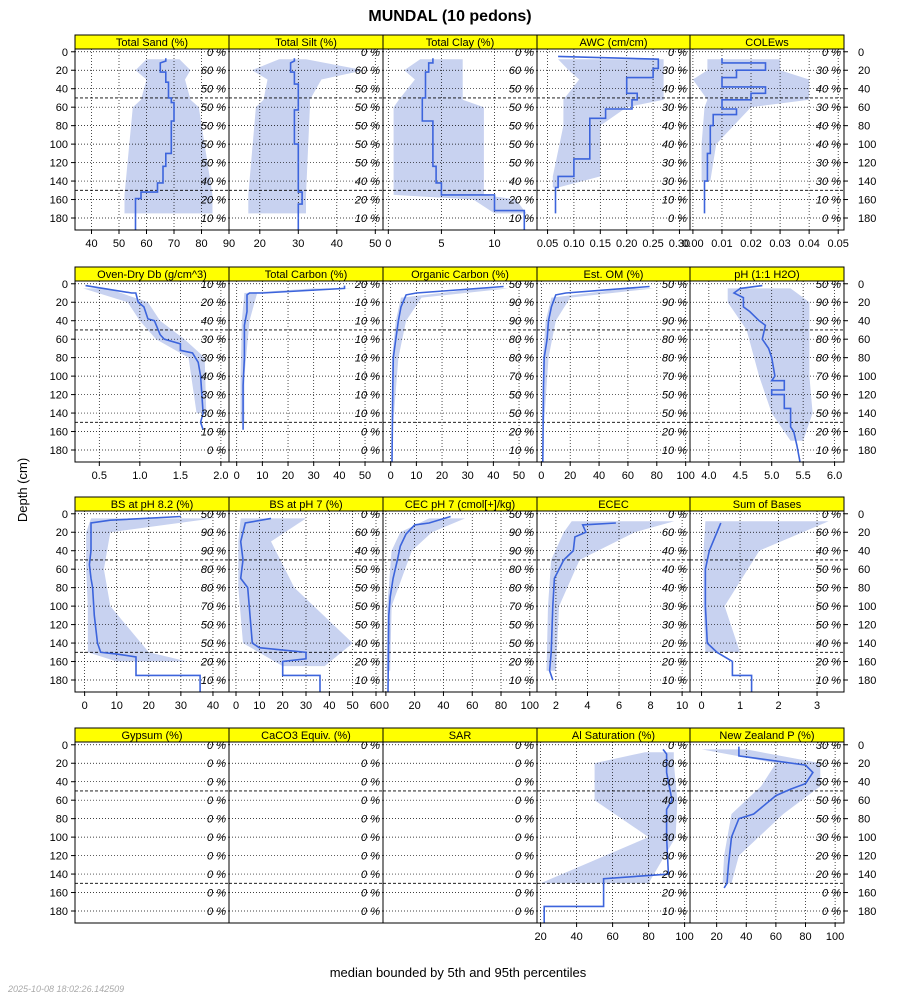  I want to click on x-tick-label: 1.0, so click(139, 476).